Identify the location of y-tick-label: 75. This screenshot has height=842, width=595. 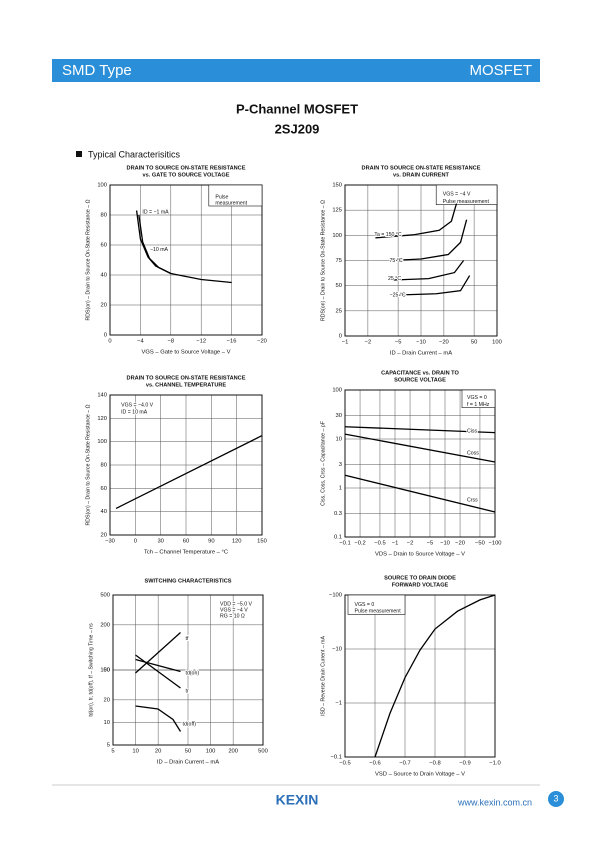
(339, 261).